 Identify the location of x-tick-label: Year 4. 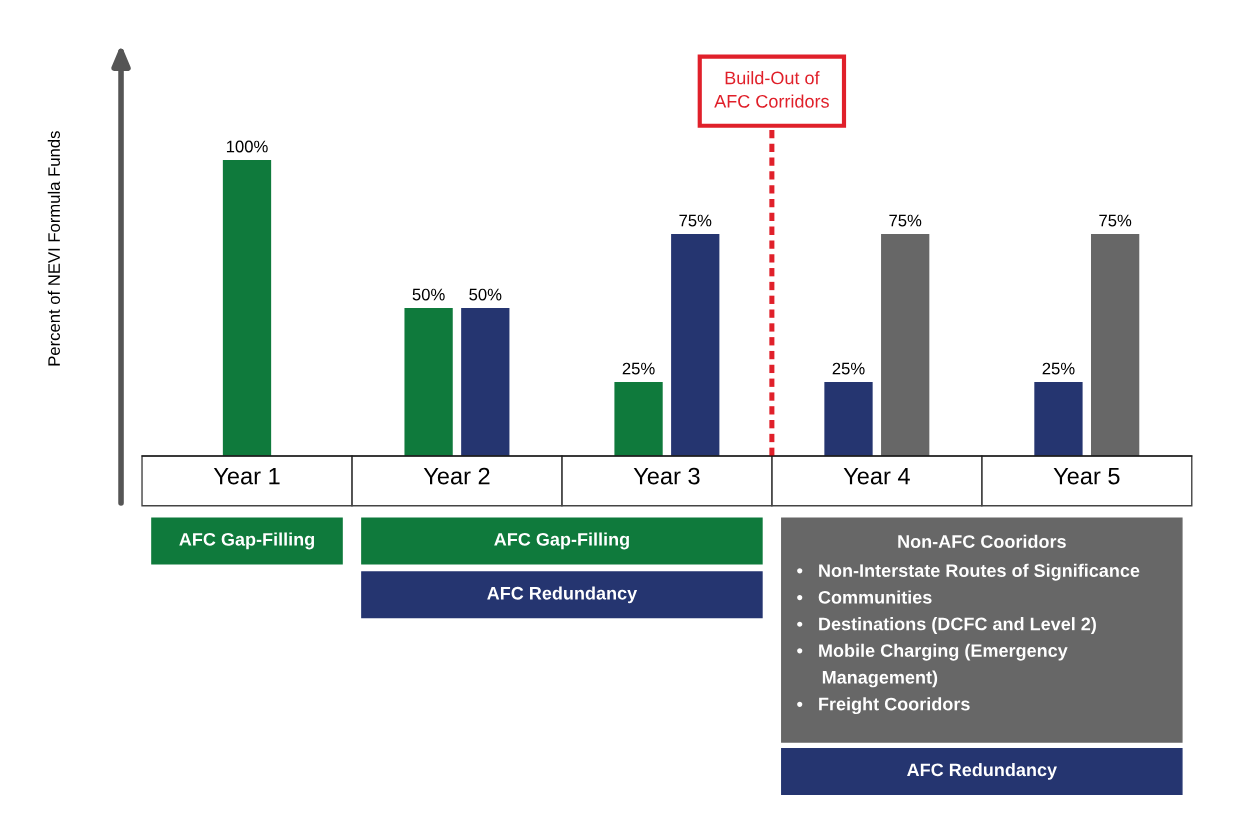
(876, 476).